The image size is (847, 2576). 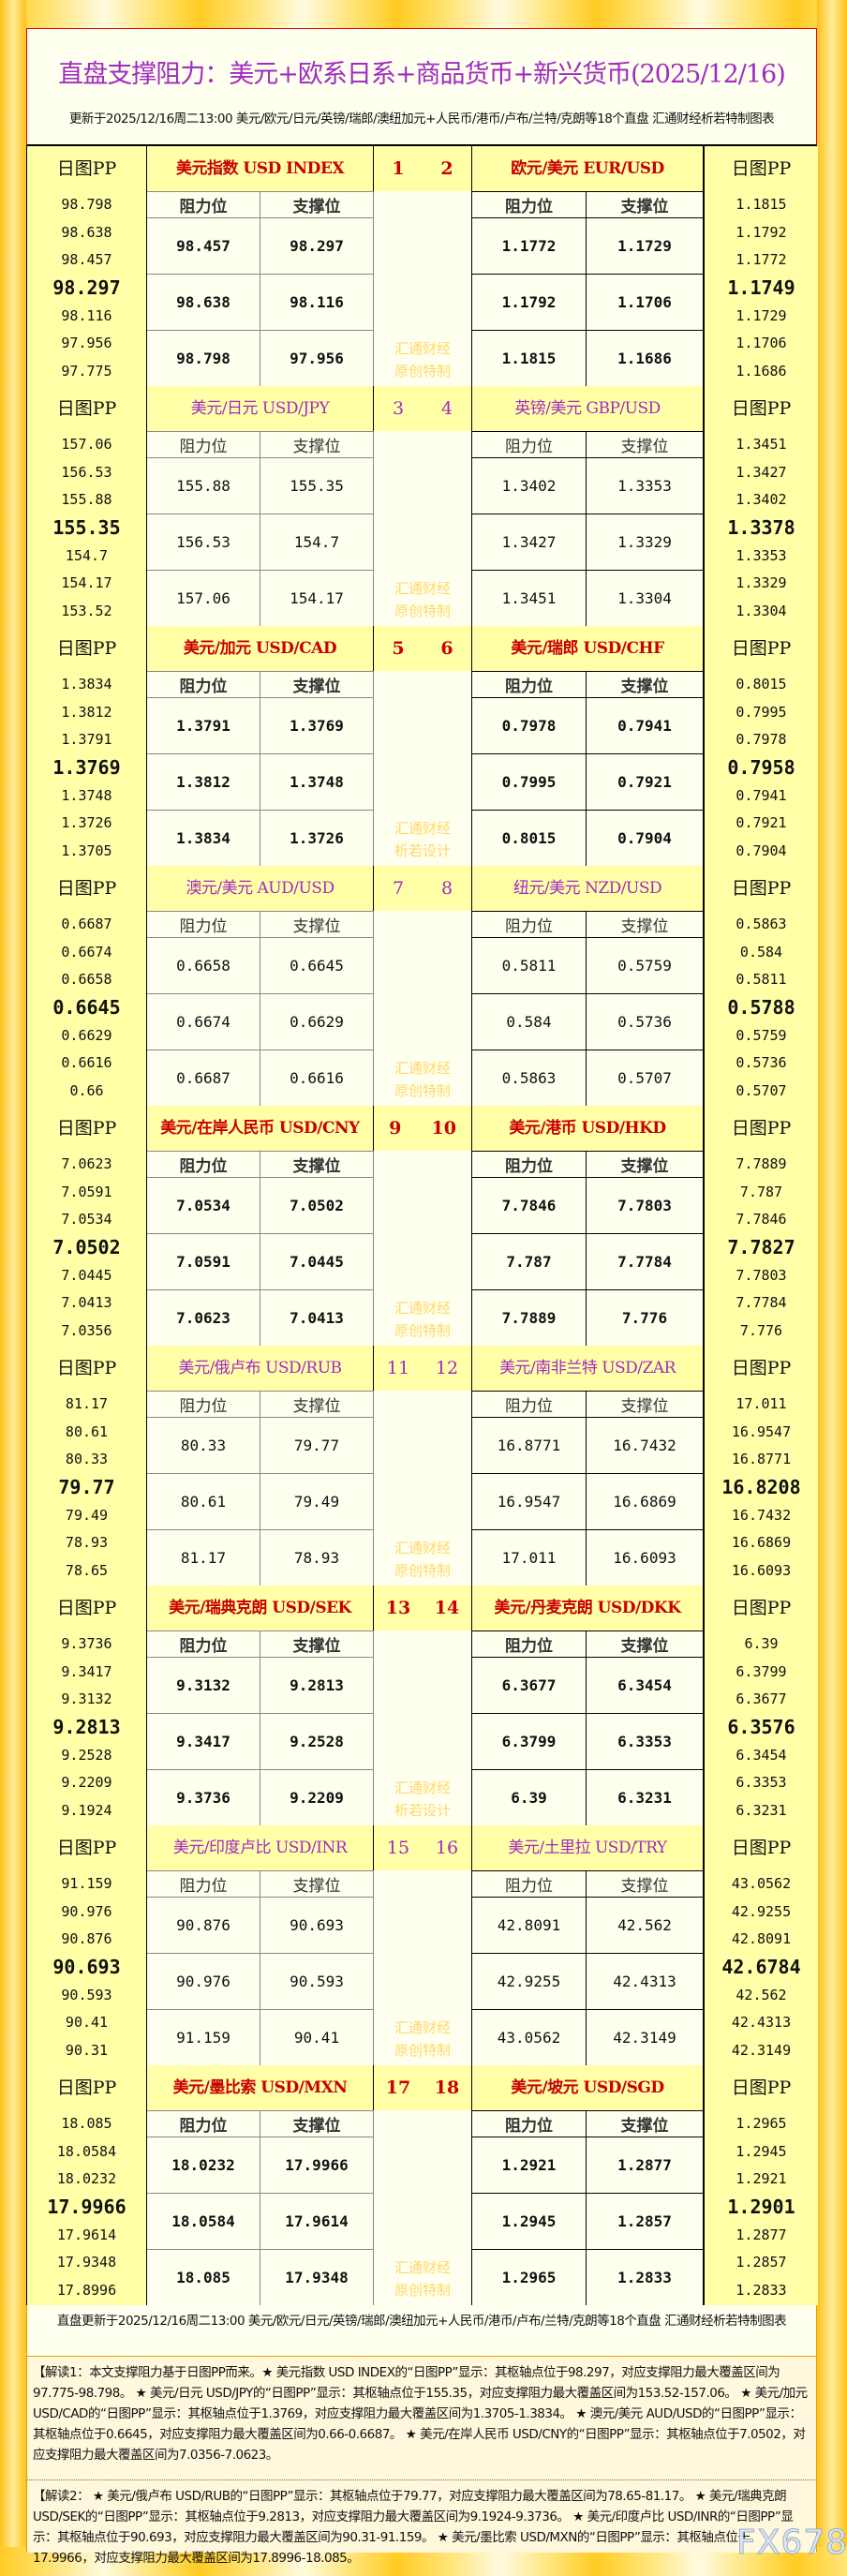 What do you see at coordinates (87, 472) in the screenshot?
I see `pp-level-value: 156.53` at bounding box center [87, 472].